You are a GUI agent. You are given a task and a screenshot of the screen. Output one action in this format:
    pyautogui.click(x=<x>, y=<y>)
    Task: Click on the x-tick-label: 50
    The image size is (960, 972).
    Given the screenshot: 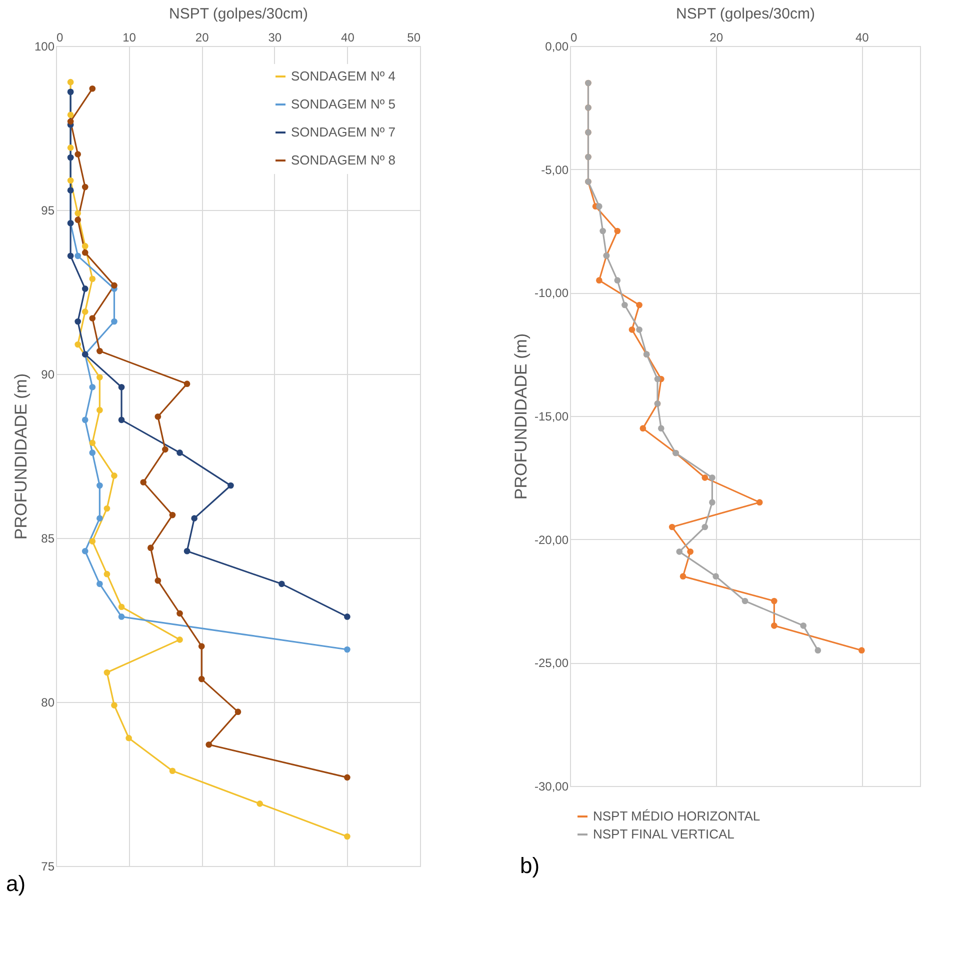 What is the action you would take?
    pyautogui.click(x=414, y=37)
    